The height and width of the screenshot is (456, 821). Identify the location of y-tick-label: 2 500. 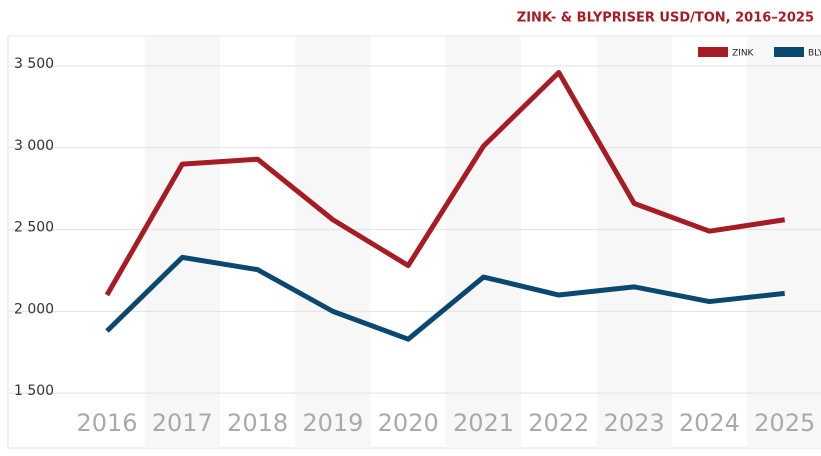
(34, 228).